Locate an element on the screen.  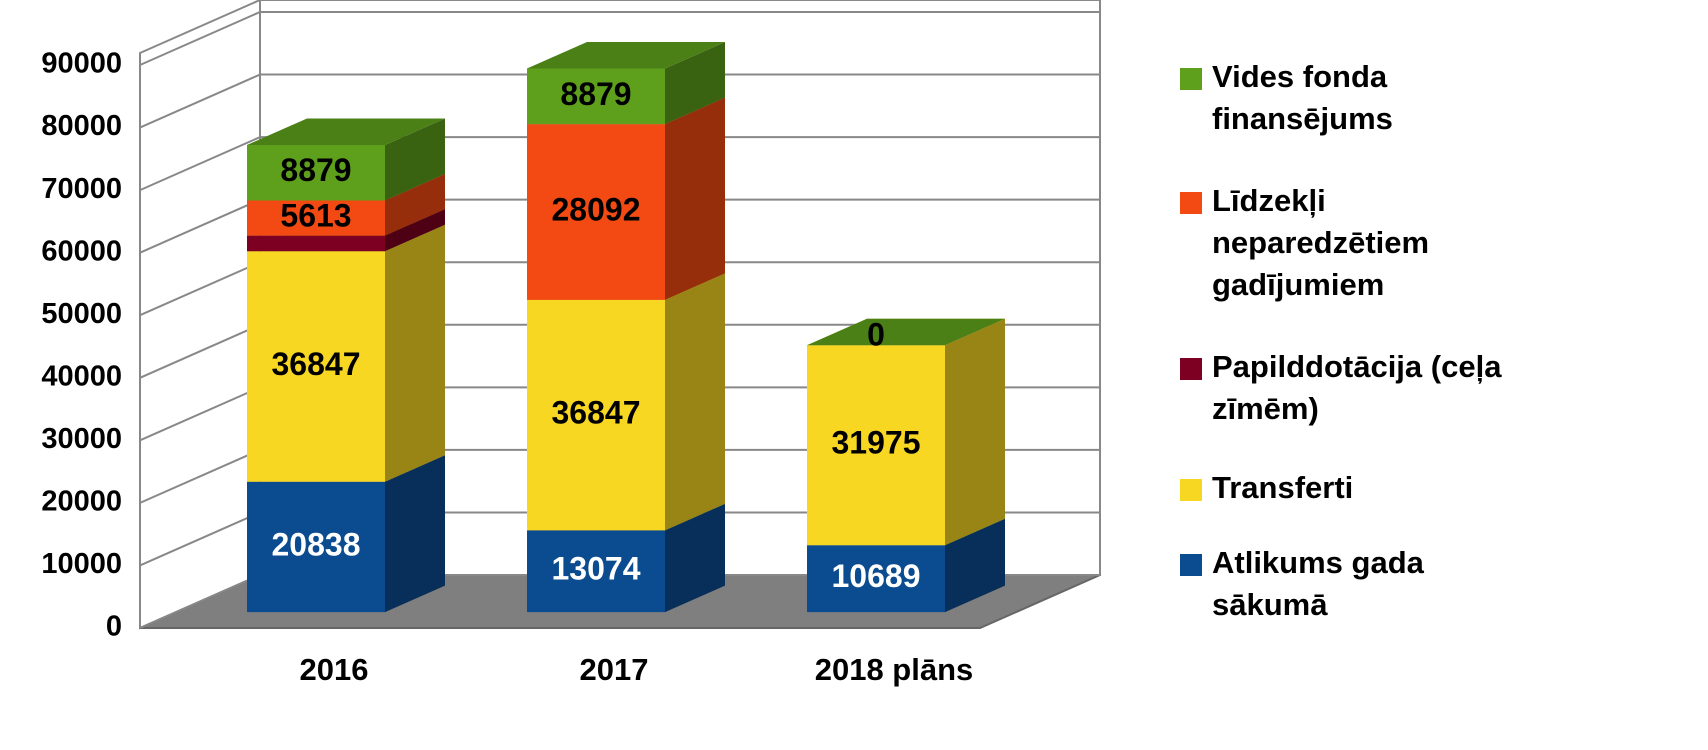
y-tick-label: 0 is located at coordinates (114, 627).